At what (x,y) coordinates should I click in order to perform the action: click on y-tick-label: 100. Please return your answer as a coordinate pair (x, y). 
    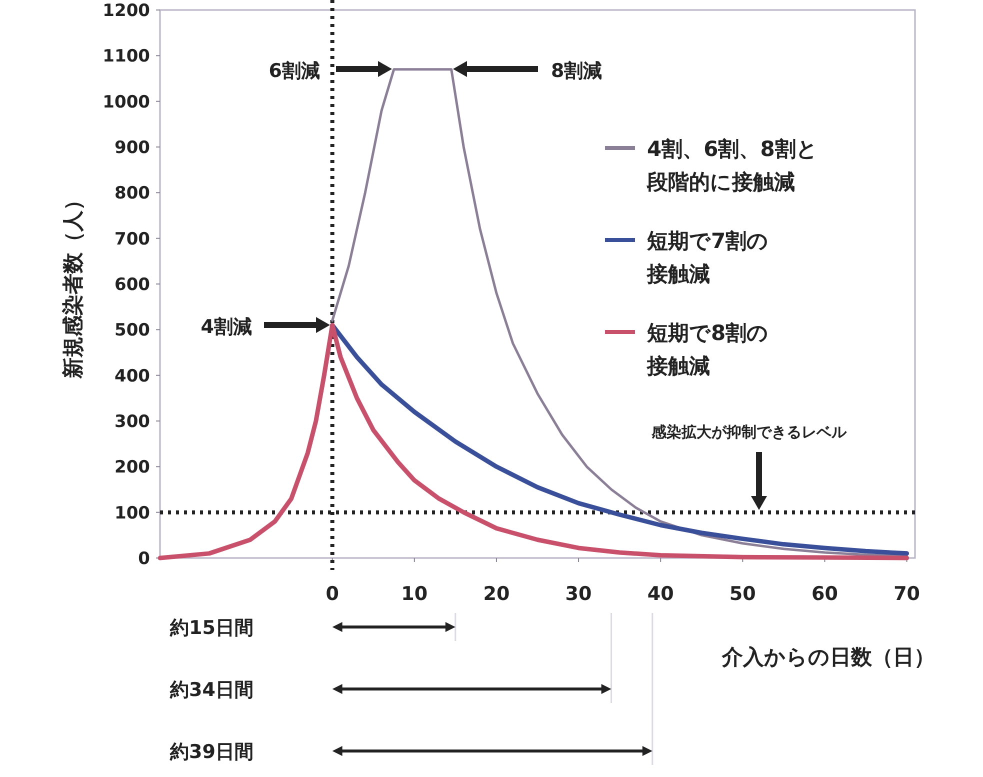
    Looking at the image, I should click on (132, 513).